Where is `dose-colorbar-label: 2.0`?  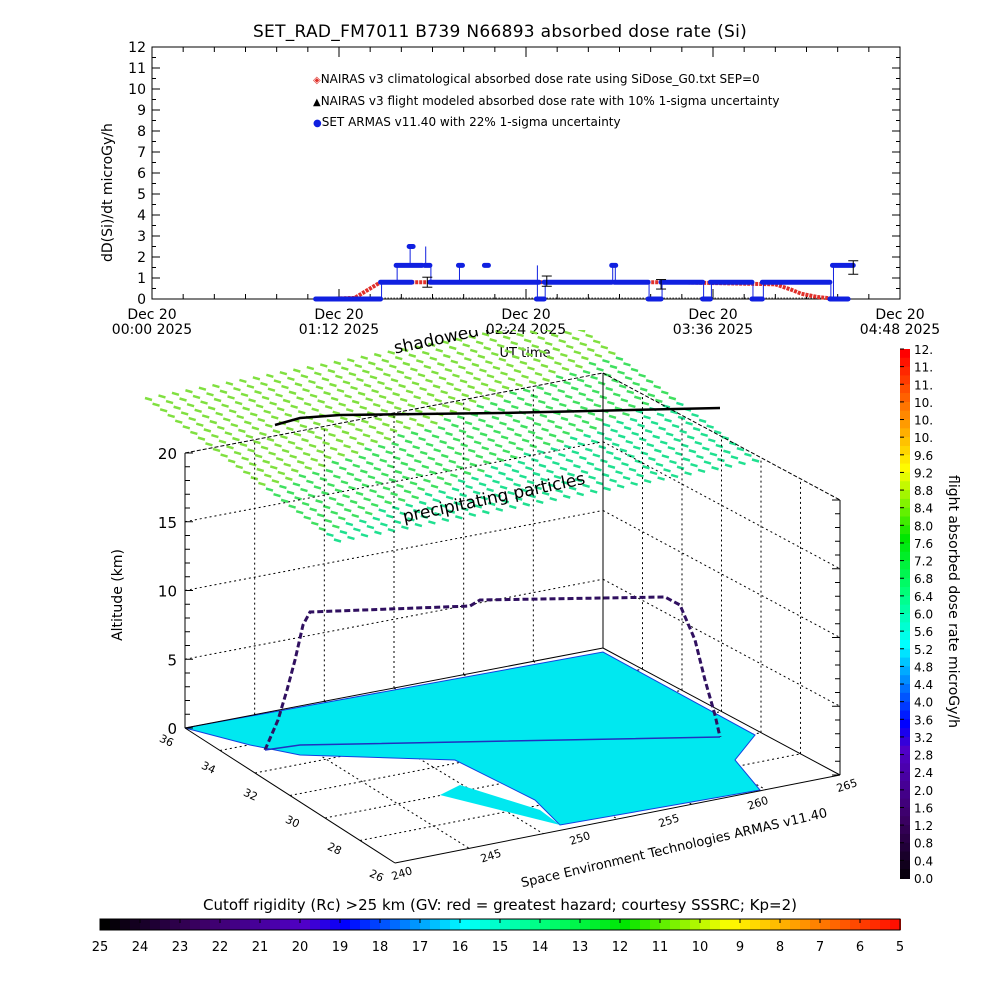
dose-colorbar-label: 2.0 is located at coordinates (923, 791).